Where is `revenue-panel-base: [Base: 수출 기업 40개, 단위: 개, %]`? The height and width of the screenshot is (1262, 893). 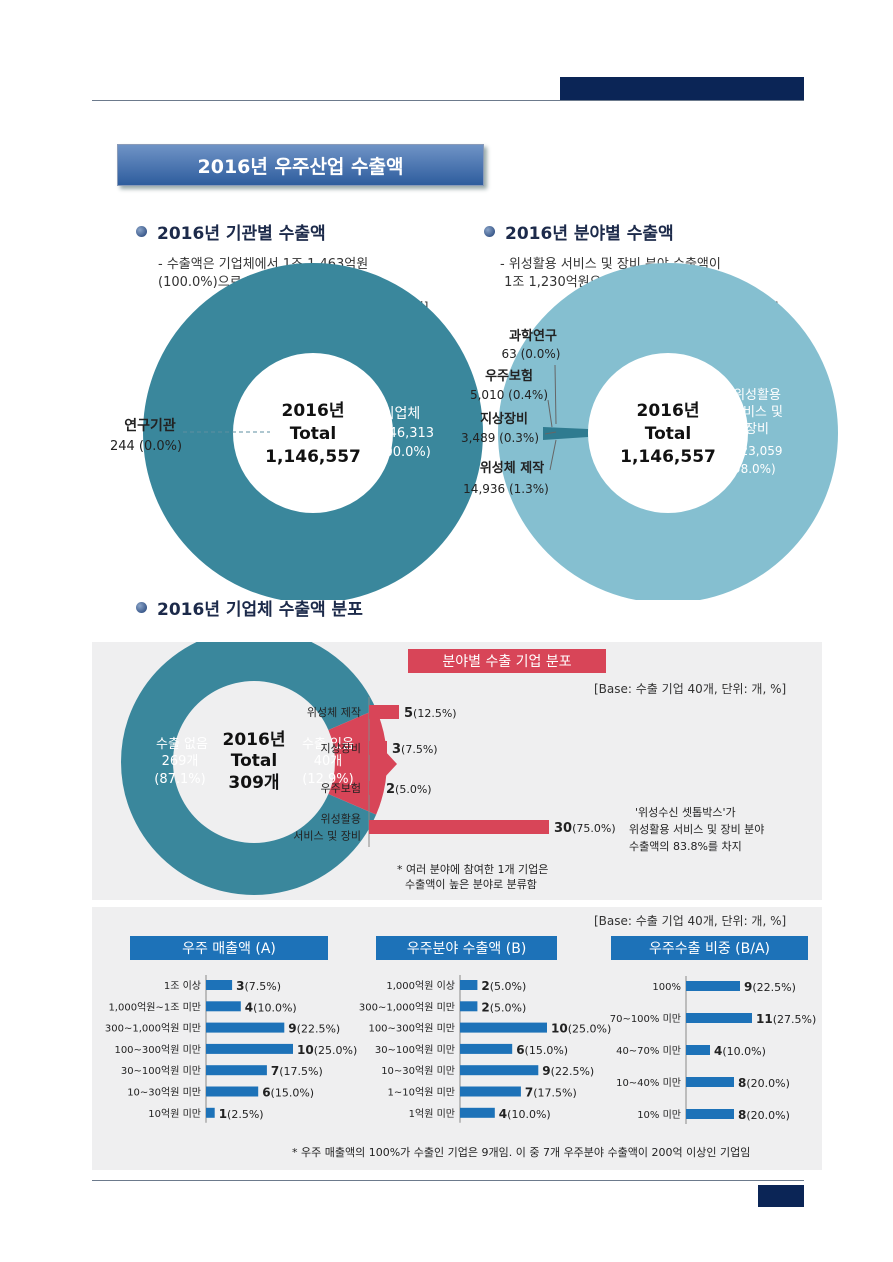
revenue-panel-base: [Base: 수출 기업 40개, 단위: 개, %] is located at coordinates (690, 921).